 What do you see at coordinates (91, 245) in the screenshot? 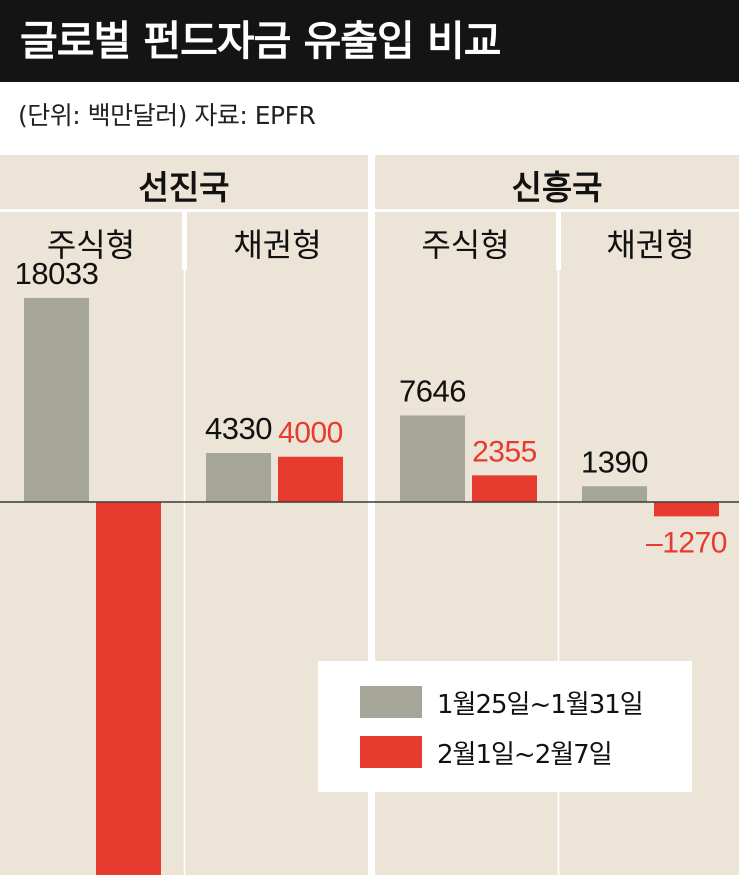
I see `category-label-1: 주식형` at bounding box center [91, 245].